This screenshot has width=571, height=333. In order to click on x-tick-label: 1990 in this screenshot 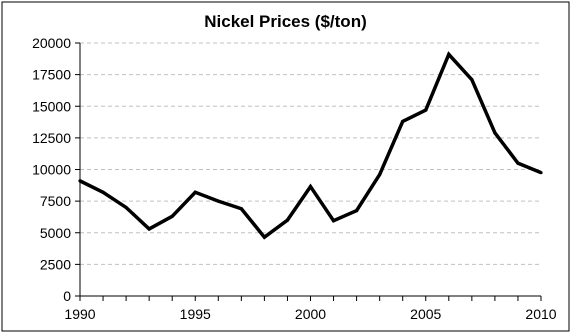, I will do `click(79, 314)`.